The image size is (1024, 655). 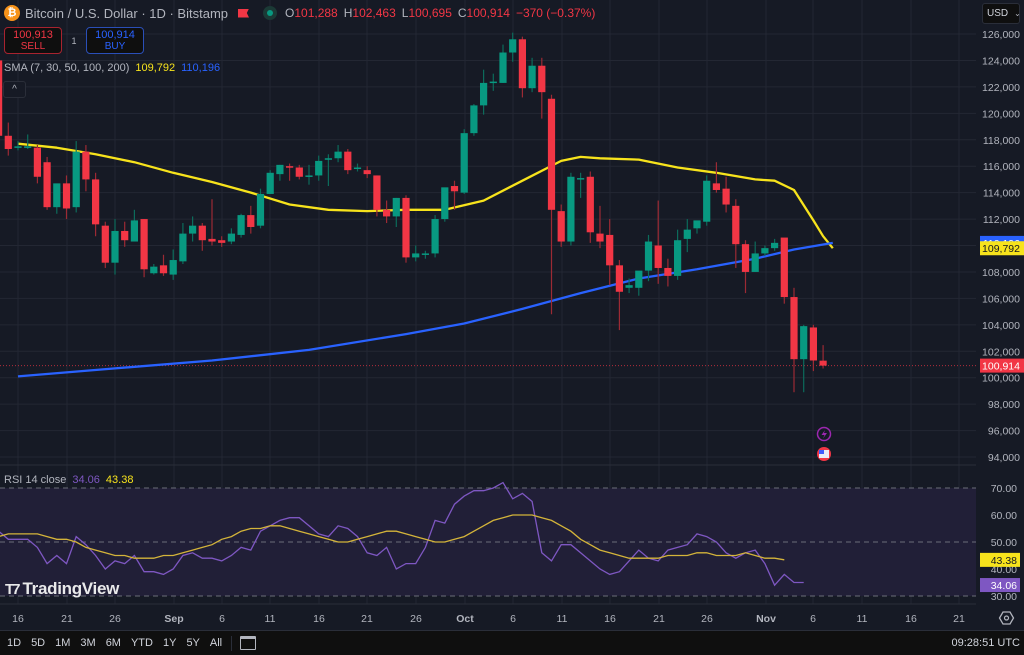 What do you see at coordinates (14, 643) in the screenshot?
I see `range-button-1d: 1D` at bounding box center [14, 643].